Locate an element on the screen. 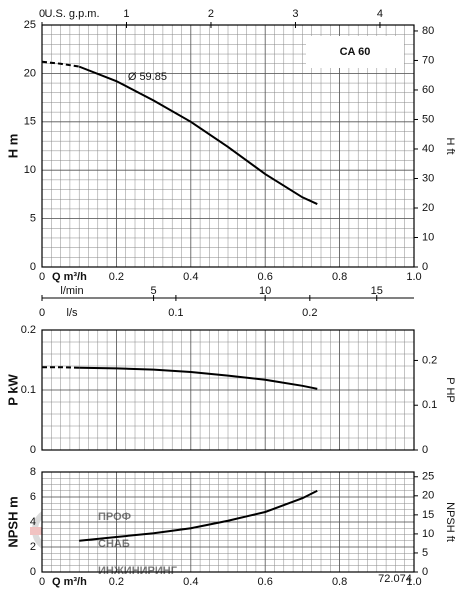 The image size is (464, 600). axis-tick-label: 5 is located at coordinates (154, 291).